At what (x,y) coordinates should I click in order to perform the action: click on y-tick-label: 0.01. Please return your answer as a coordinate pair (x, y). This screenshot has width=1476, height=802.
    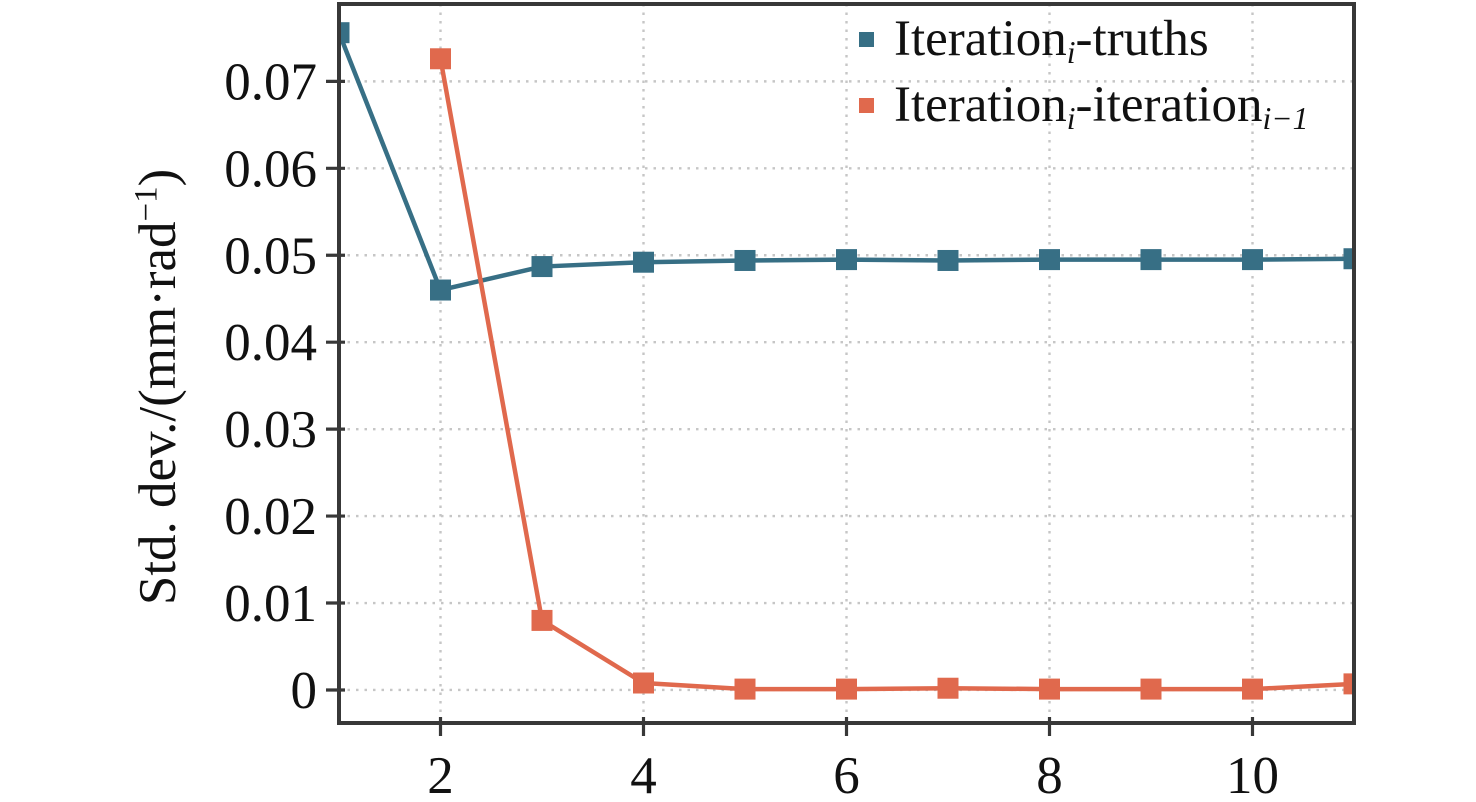
    Looking at the image, I should click on (270, 604).